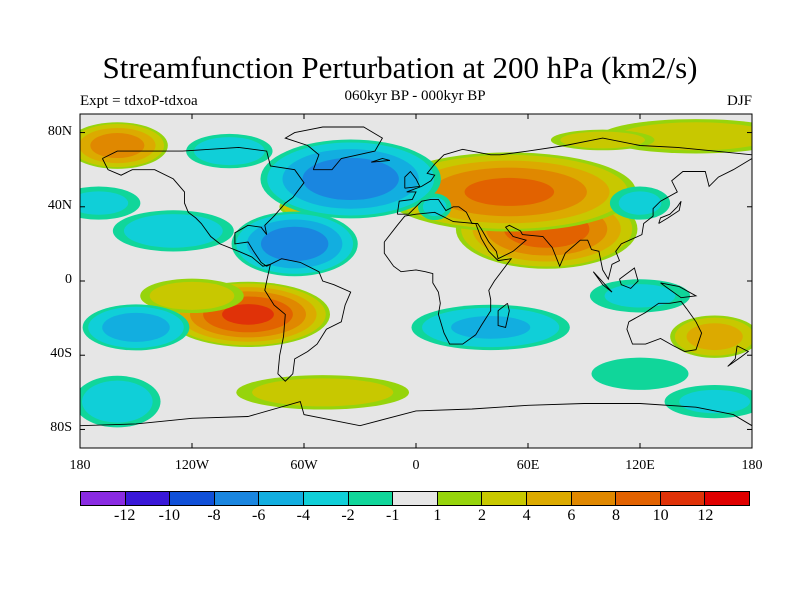 This screenshot has width=800, height=600. What do you see at coordinates (303, 515) in the screenshot?
I see `colorbar-label: -4` at bounding box center [303, 515].